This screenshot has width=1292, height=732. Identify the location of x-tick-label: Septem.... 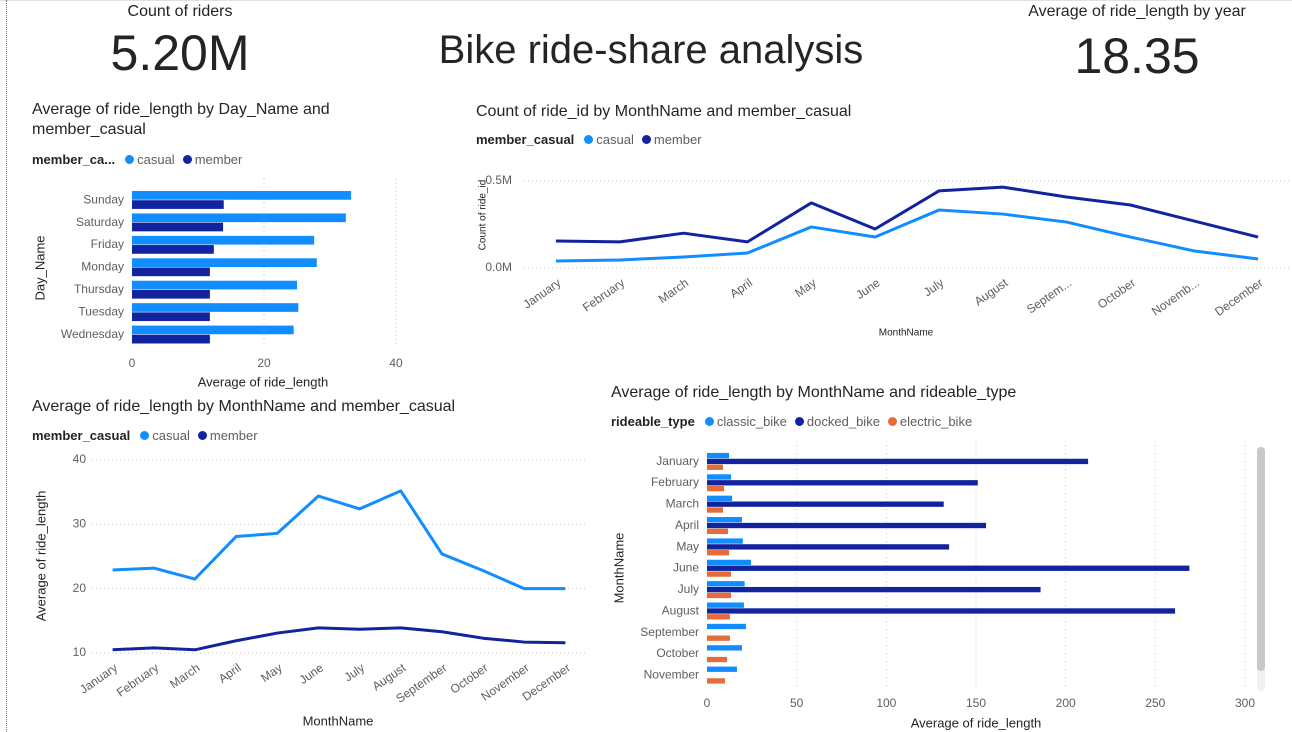
(1049, 296).